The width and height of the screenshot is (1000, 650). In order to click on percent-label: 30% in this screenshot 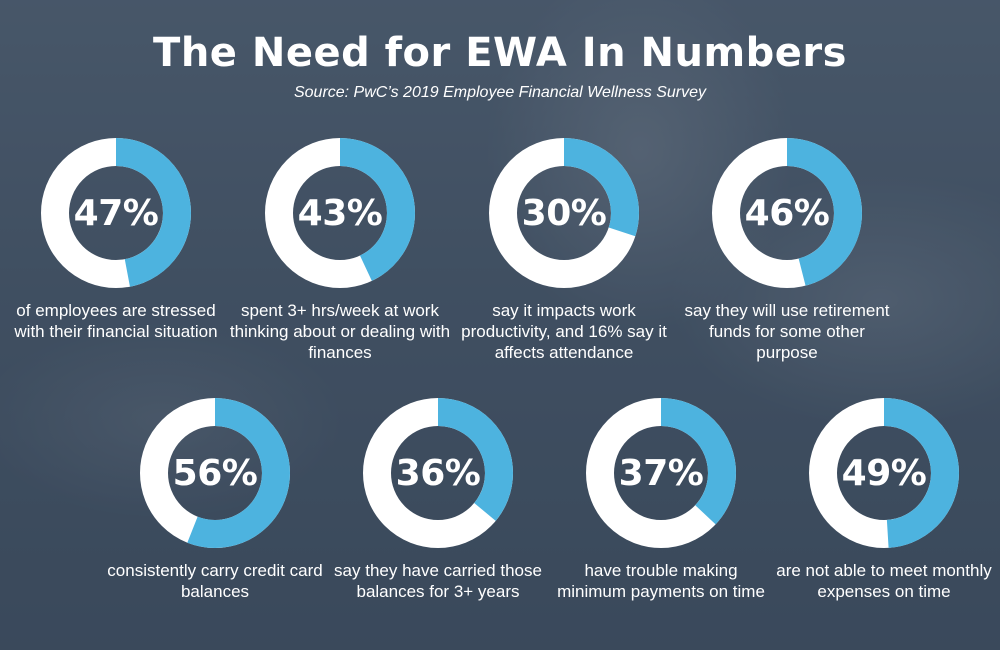, I will do `click(564, 213)`.